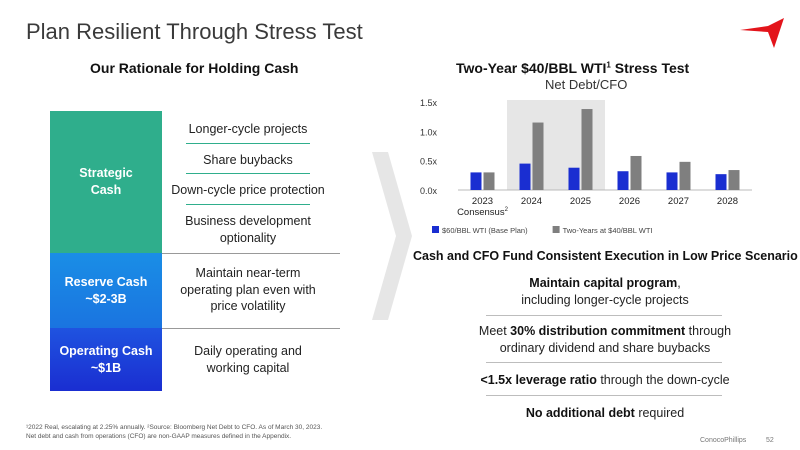 The height and width of the screenshot is (450, 800). I want to click on chevron-right-icon, so click(392, 236).